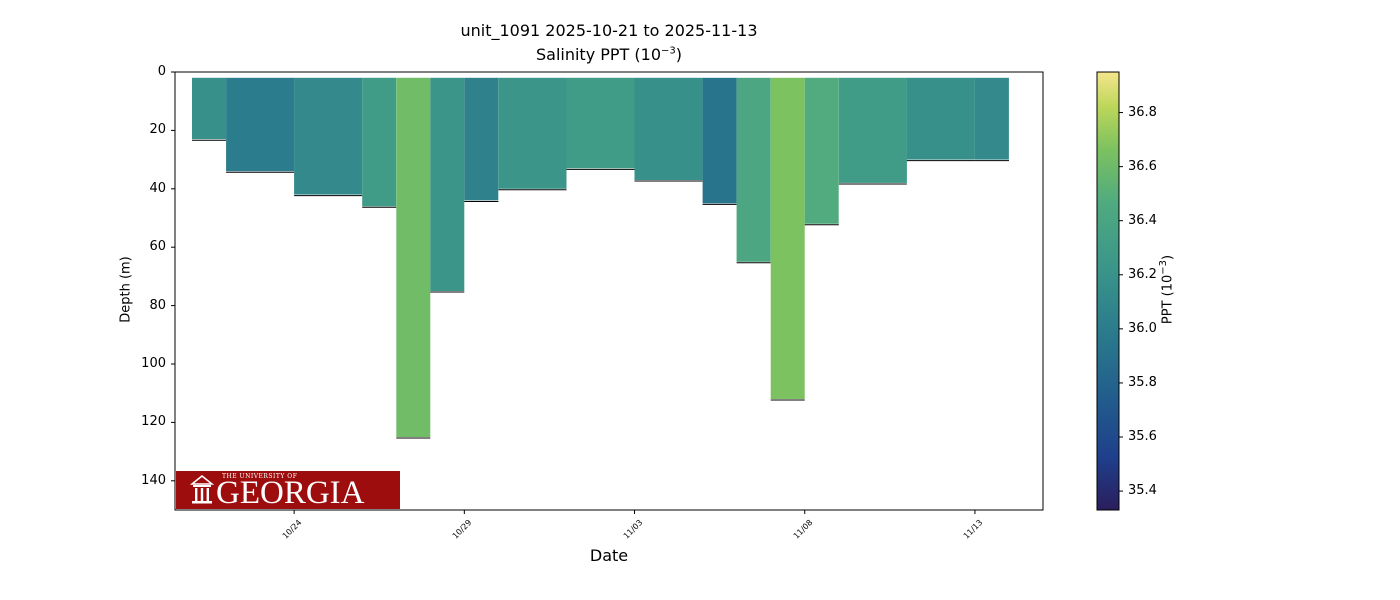 This screenshot has height=600, width=1400. I want to click on colorbar-tick-label: 36.2, so click(1142, 274).